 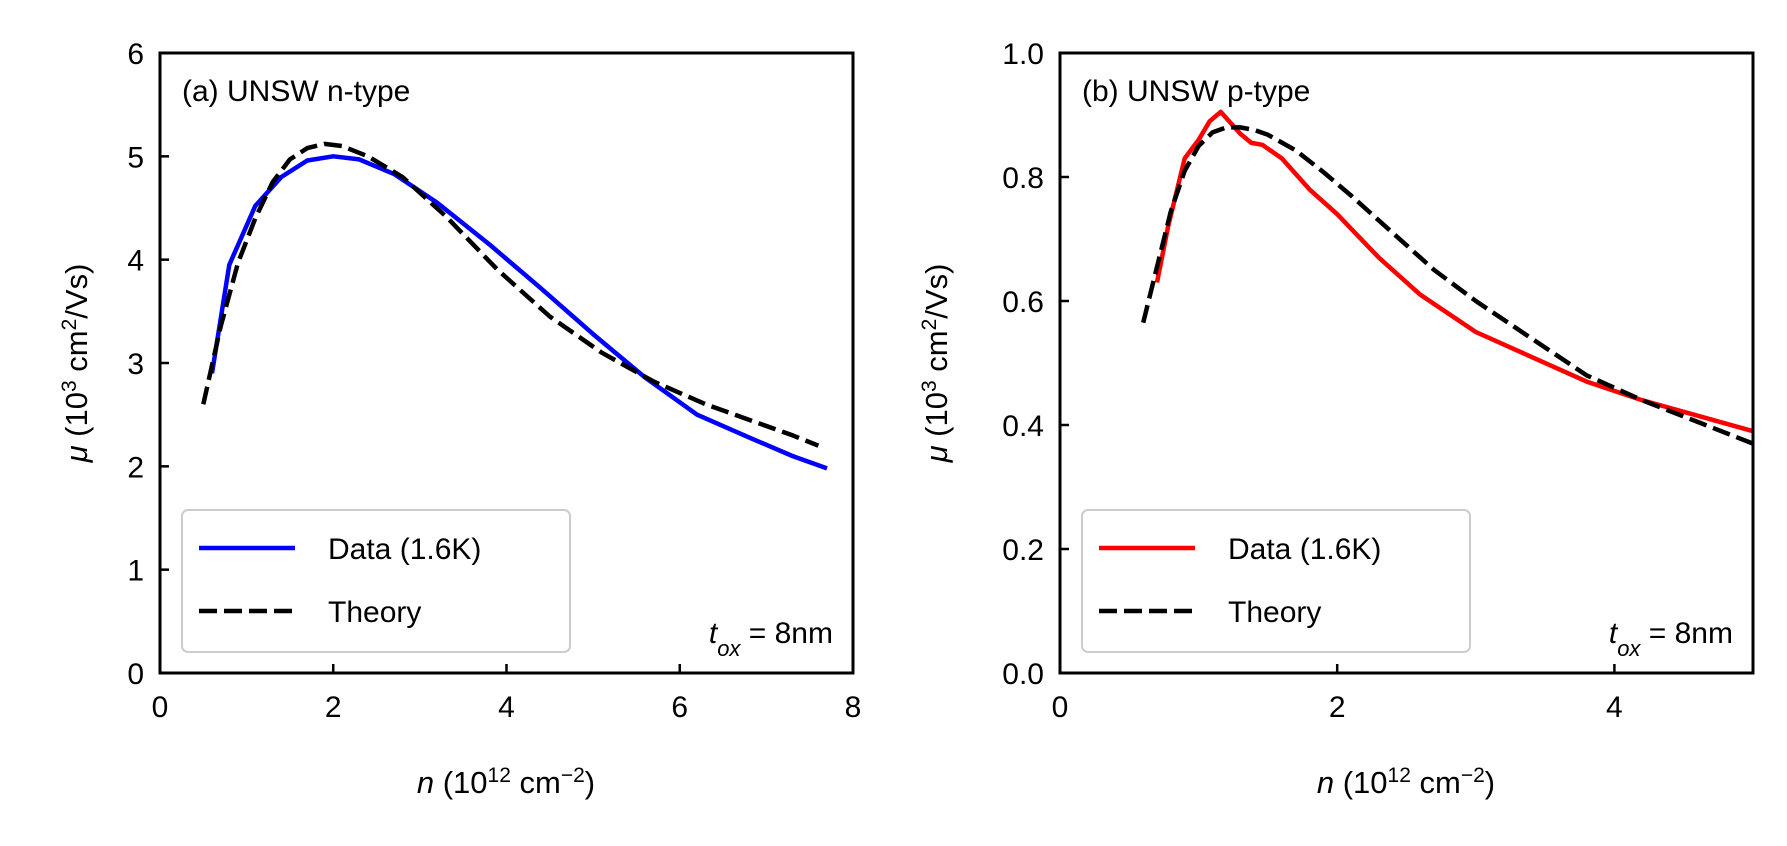 What do you see at coordinates (76, 364) in the screenshot?
I see `panel-a-y-axis-label: μ (103 cm2/Vs)` at bounding box center [76, 364].